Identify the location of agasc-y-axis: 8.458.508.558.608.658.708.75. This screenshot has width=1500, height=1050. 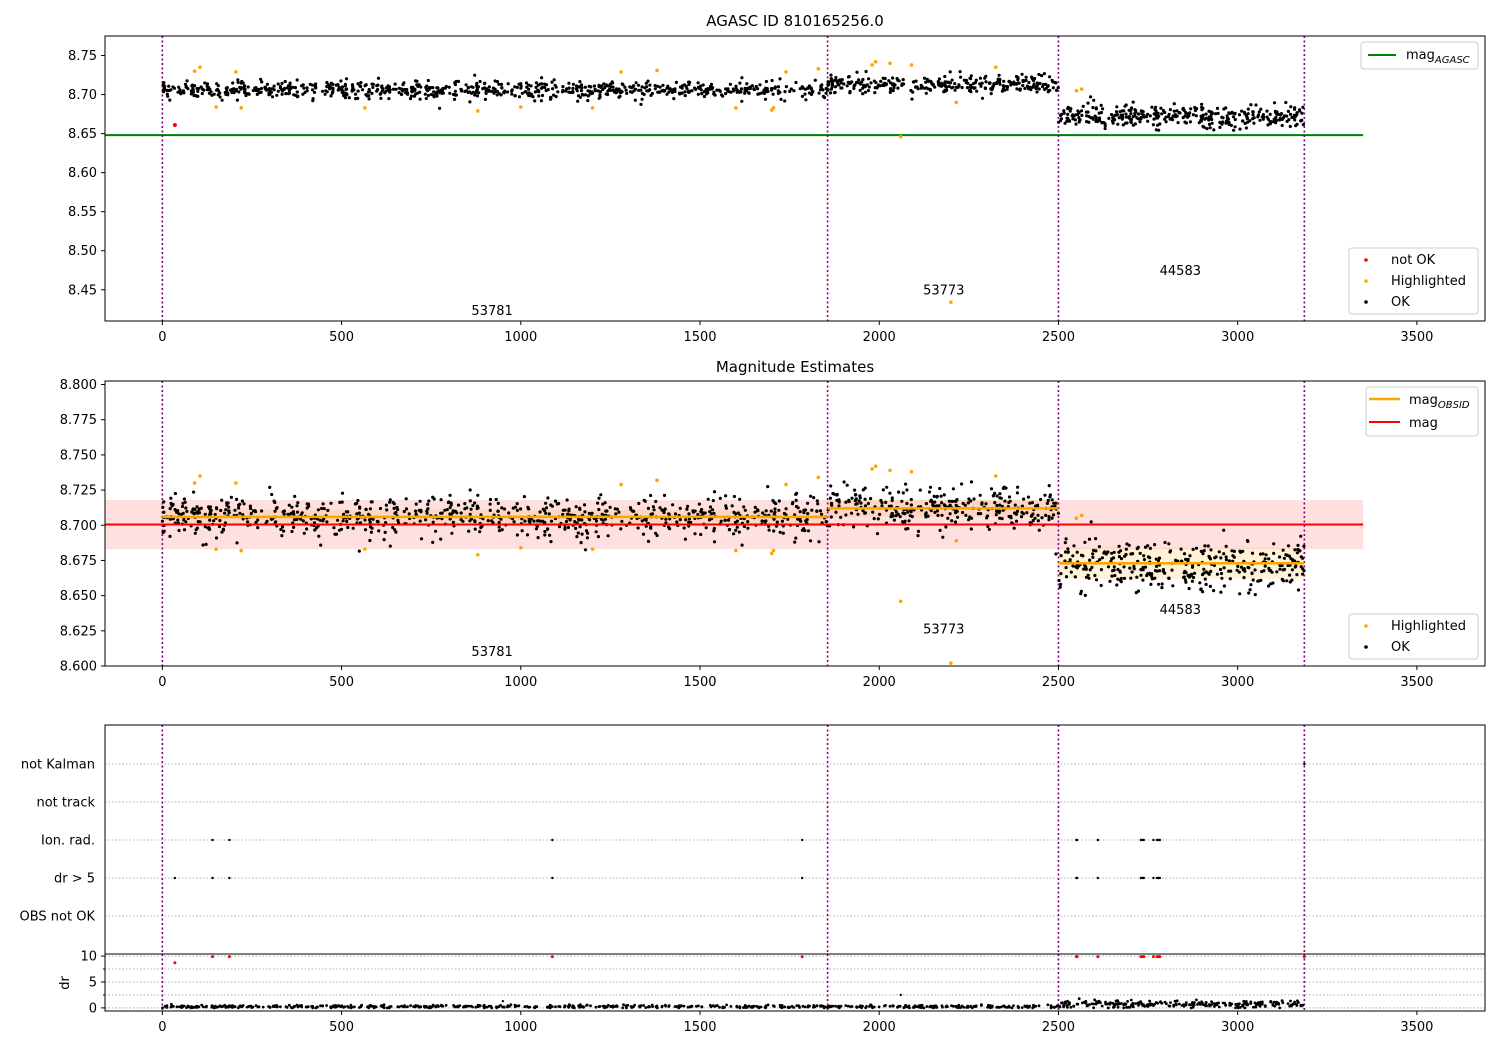
(86, 173).